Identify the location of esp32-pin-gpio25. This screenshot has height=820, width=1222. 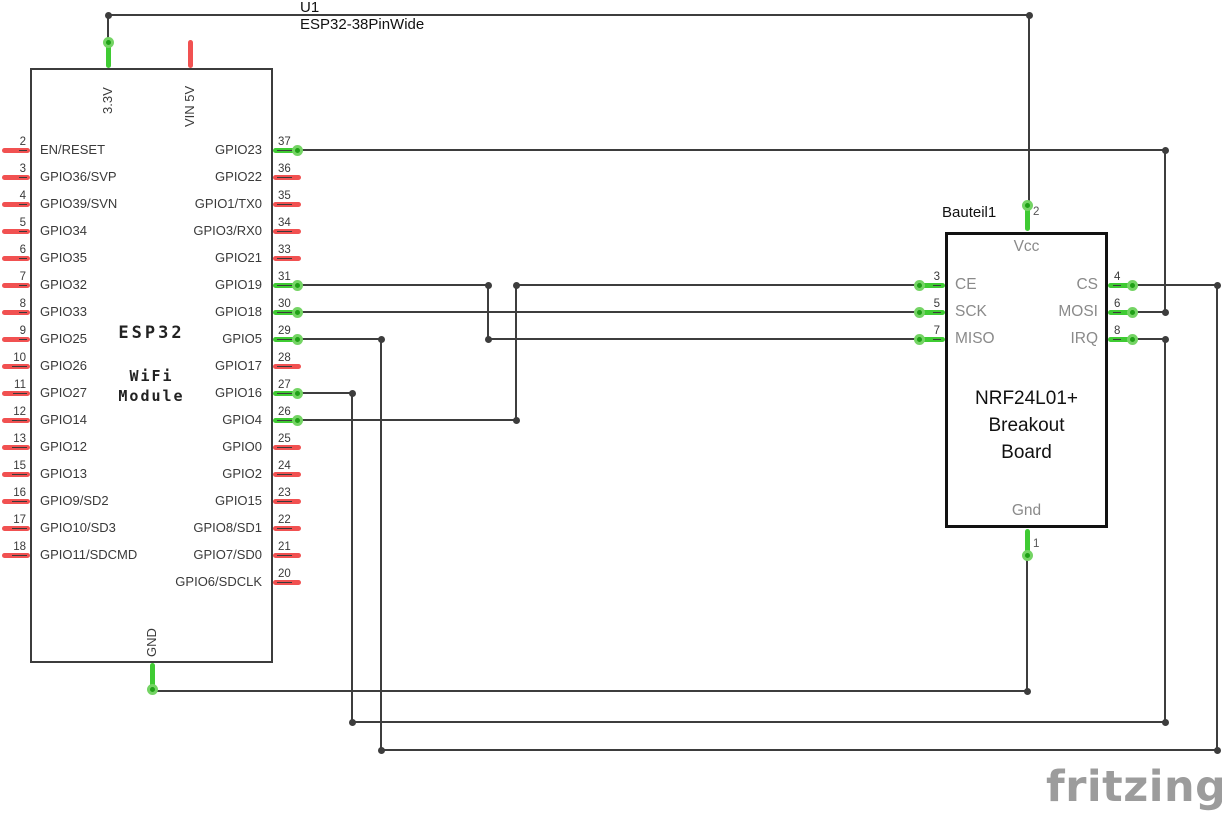
(16, 339).